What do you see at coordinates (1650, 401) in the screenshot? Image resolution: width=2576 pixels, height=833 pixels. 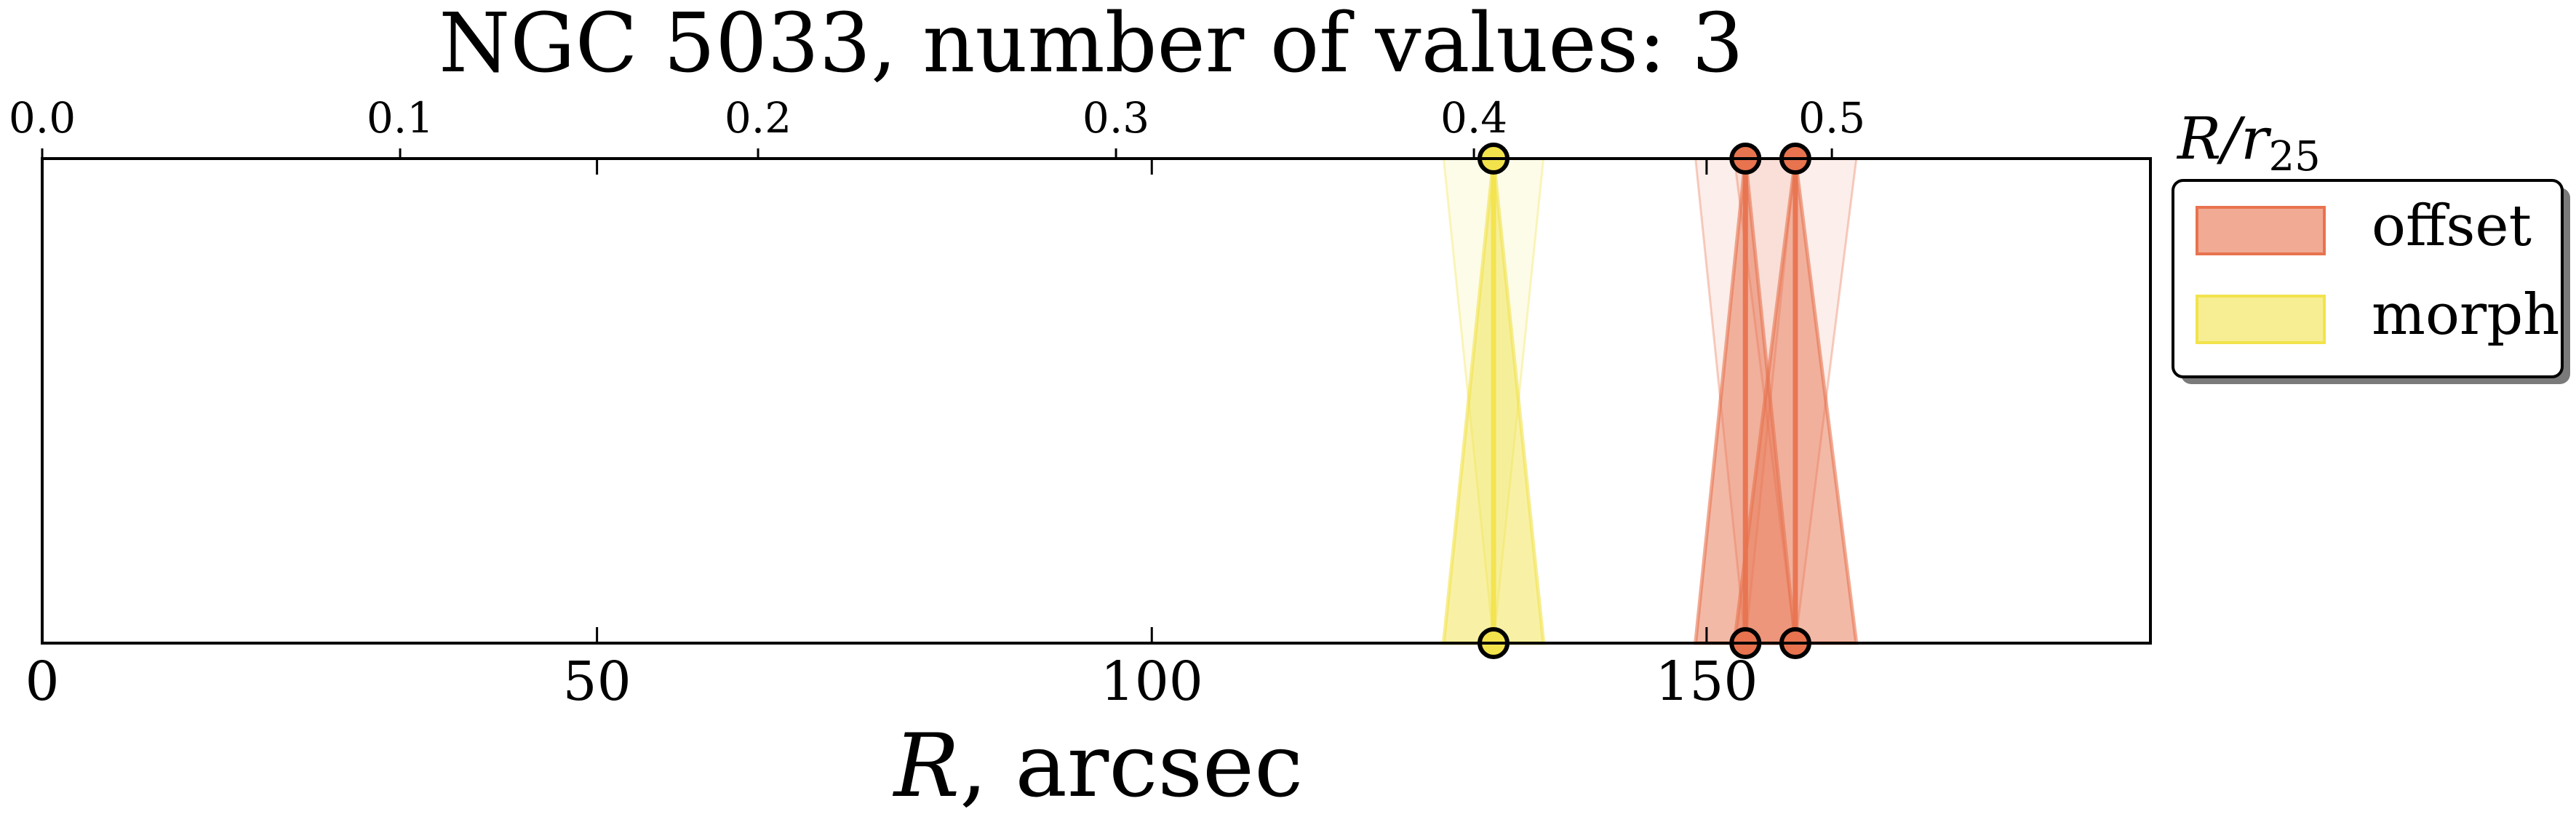 I see `marker-layer` at bounding box center [1650, 401].